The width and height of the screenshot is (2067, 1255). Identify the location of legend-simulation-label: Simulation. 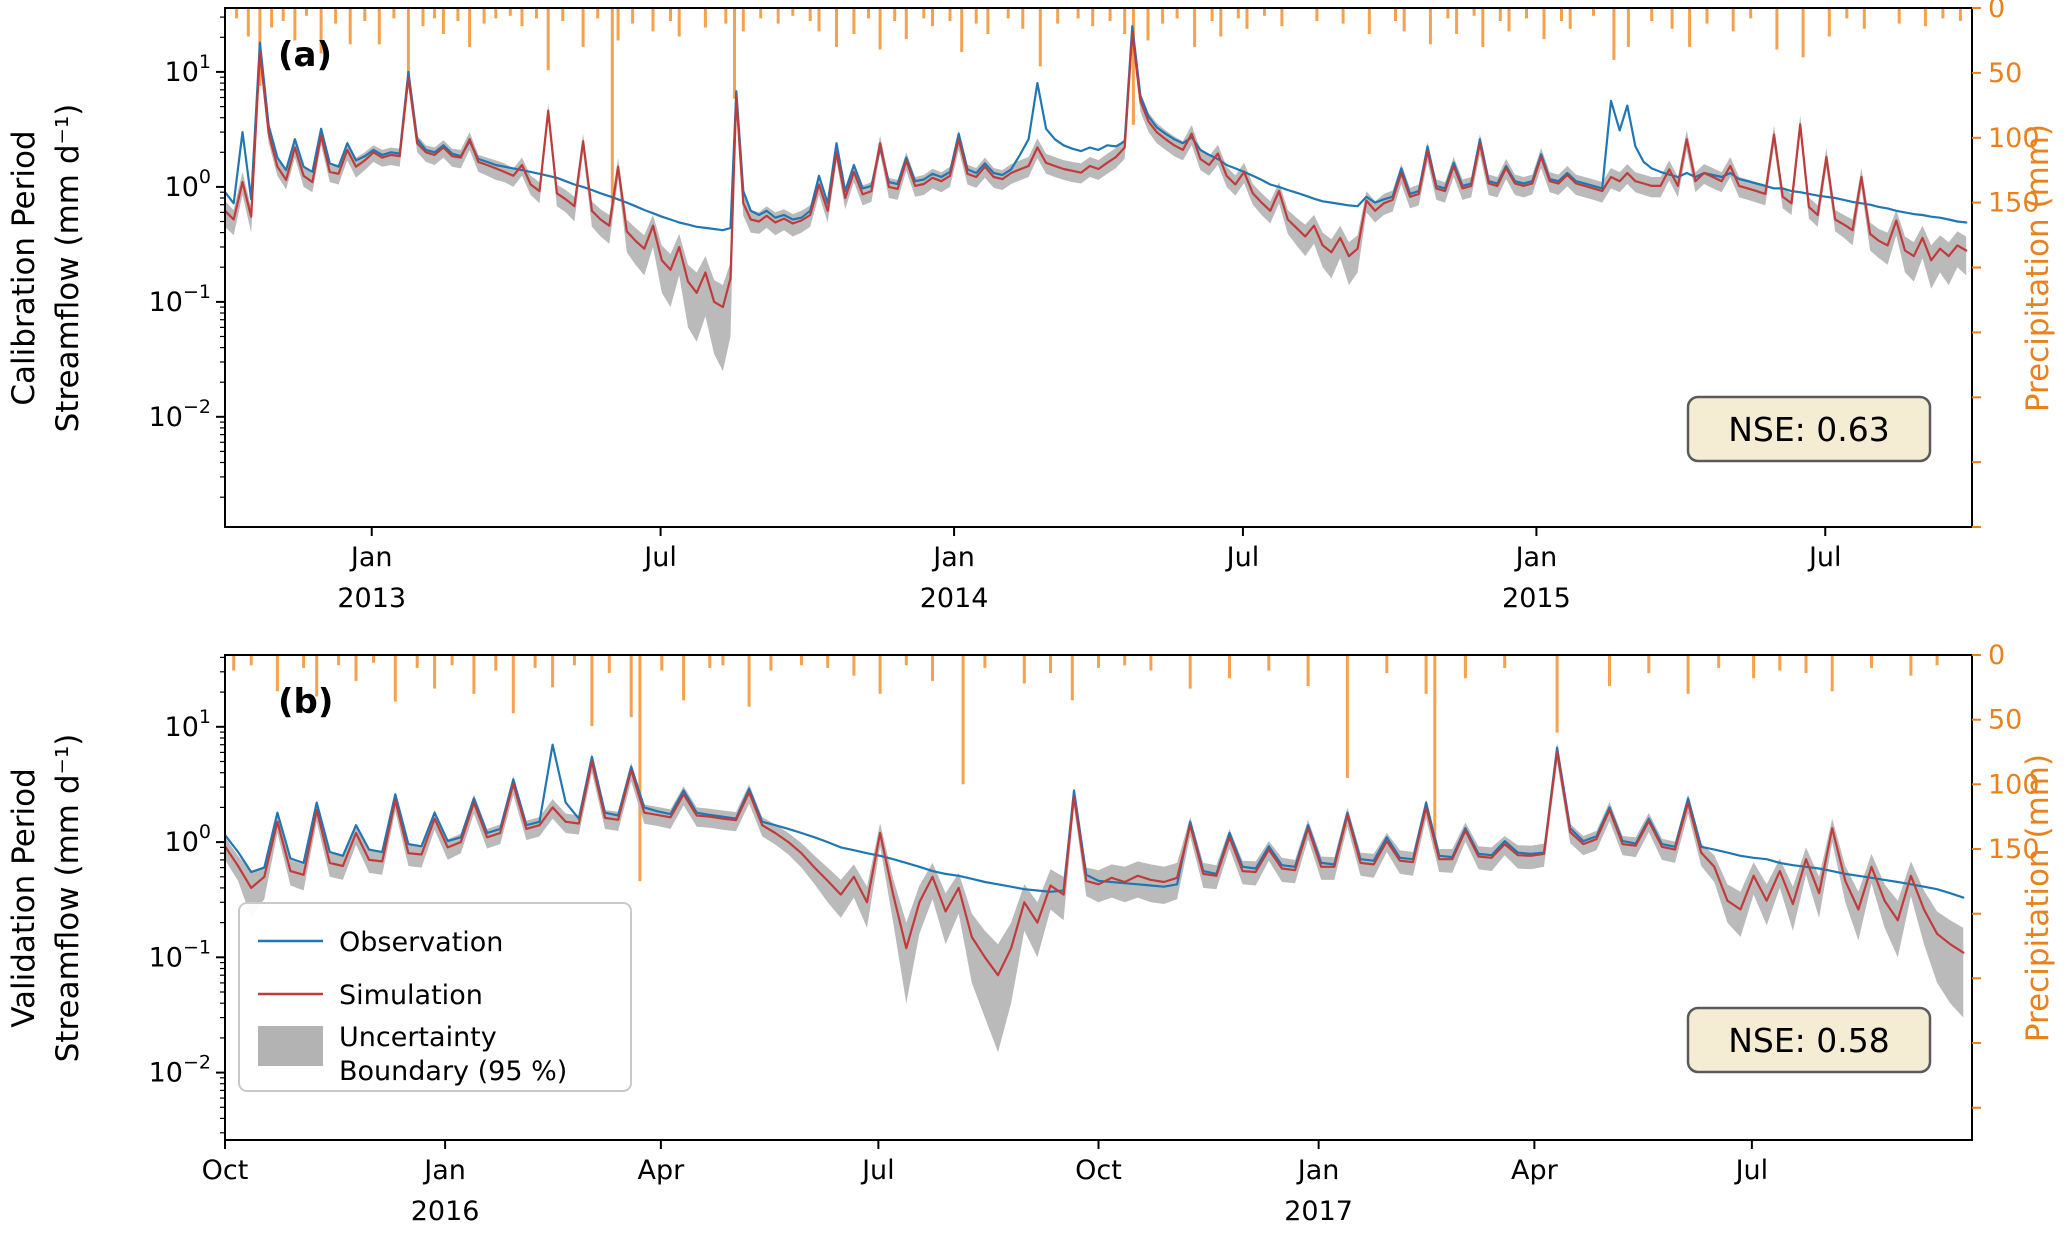
(411, 995).